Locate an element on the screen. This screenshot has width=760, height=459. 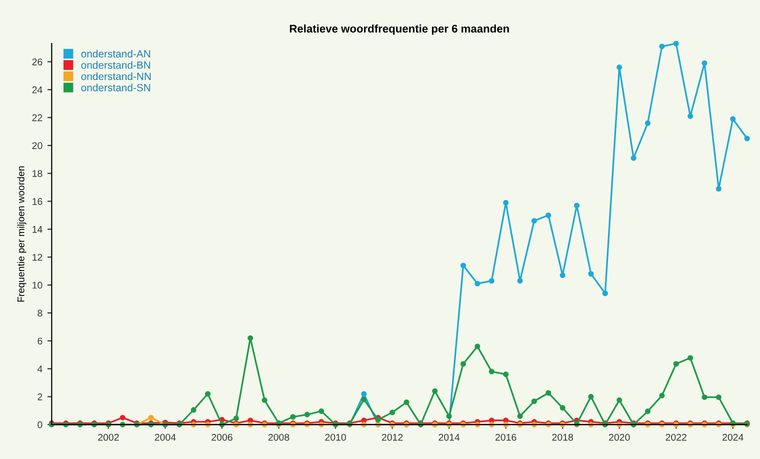
x-tick-label: 2002 is located at coordinates (108, 437).